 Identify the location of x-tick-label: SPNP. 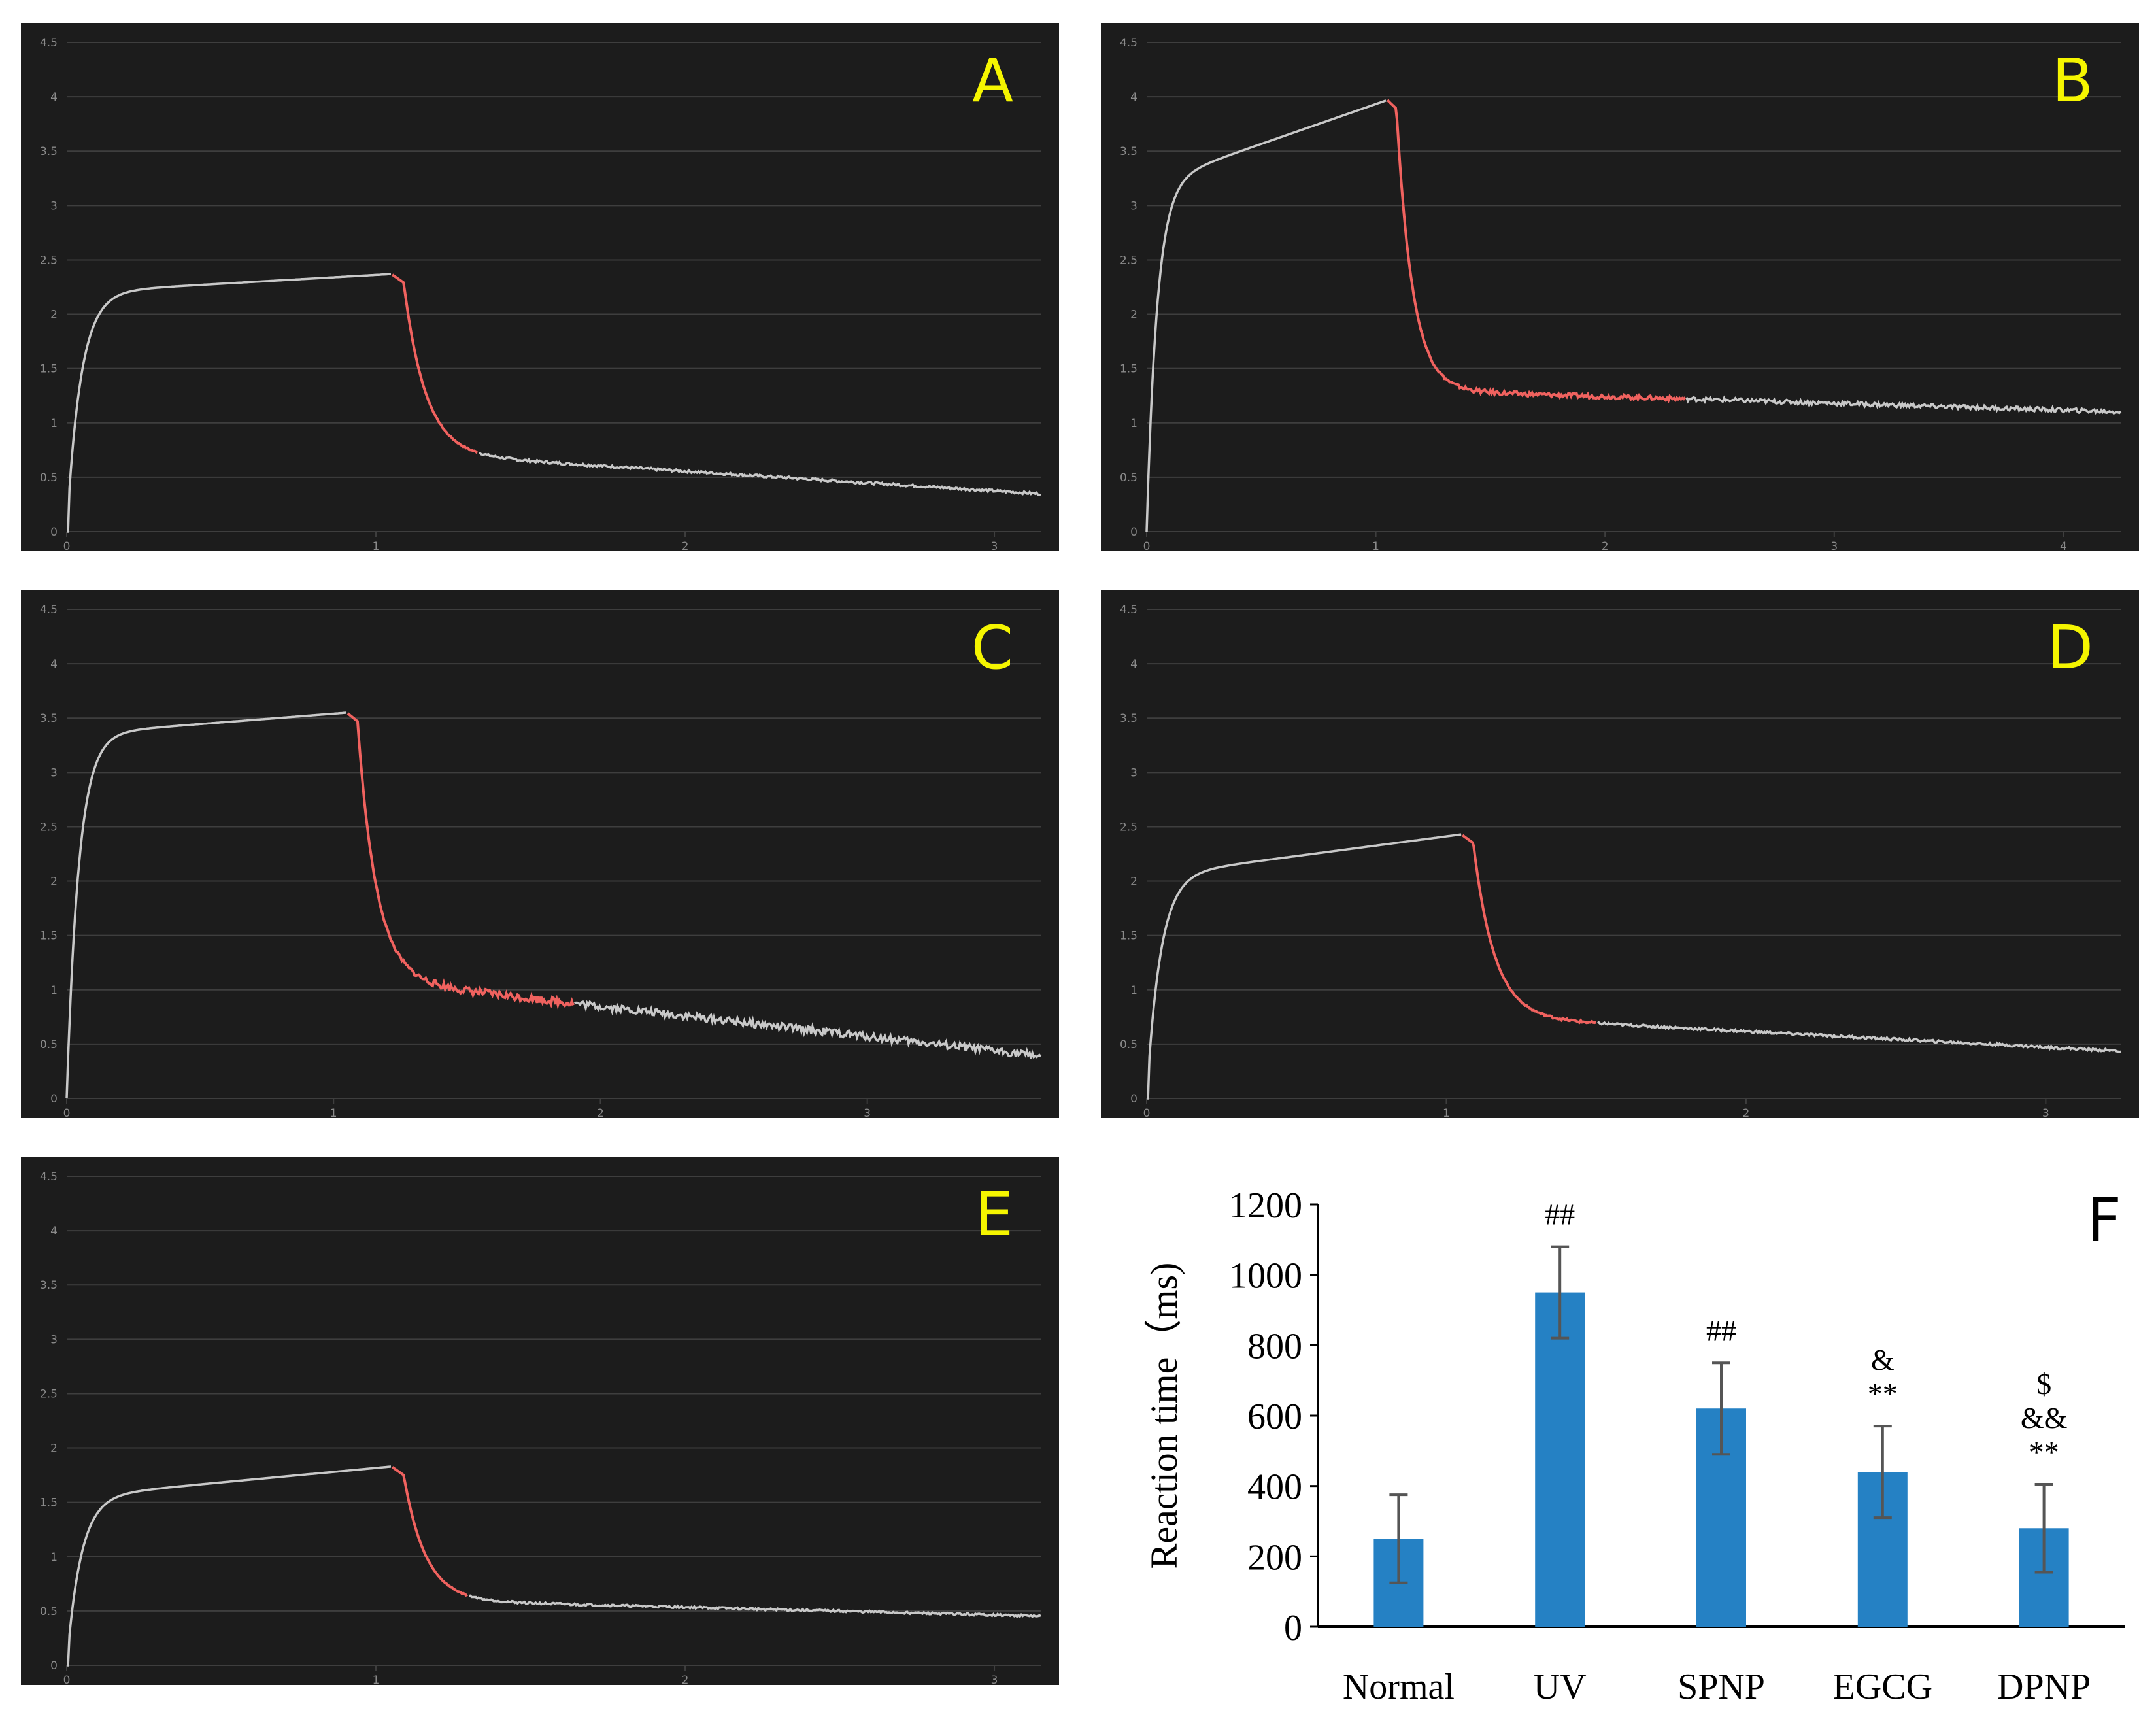
(1721, 1687).